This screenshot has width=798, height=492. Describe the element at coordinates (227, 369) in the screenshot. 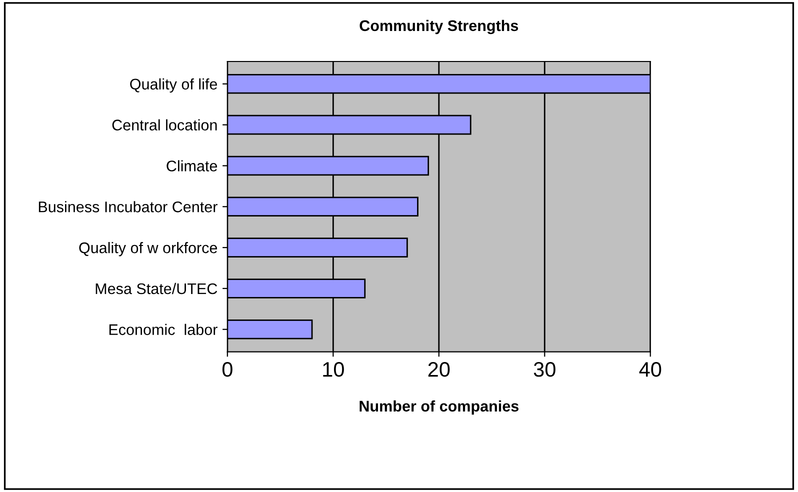

I see `x-tick-label: 0` at that location.